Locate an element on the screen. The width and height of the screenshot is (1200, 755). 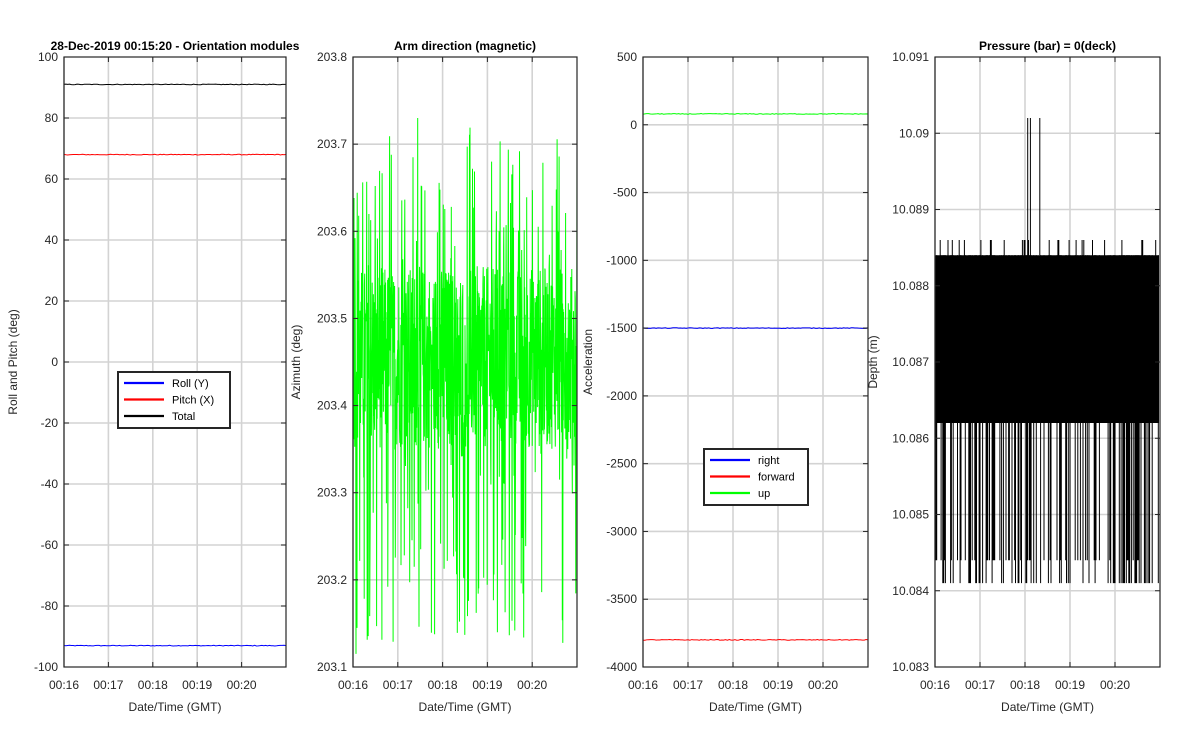
y-tick-label: 10.083 is located at coordinates (910, 667).